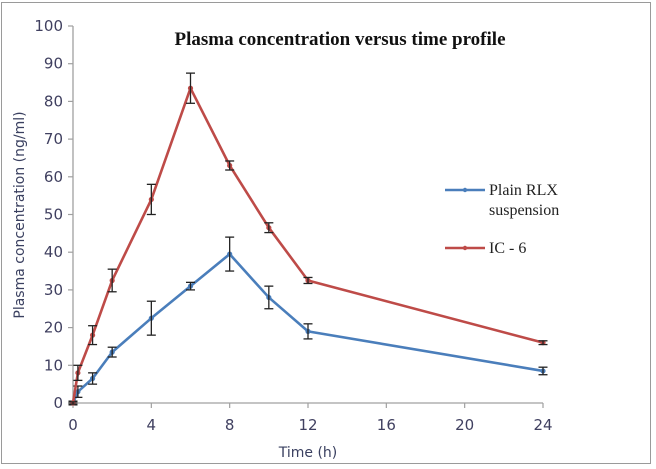 The image size is (656, 469). I want to click on y-tick-label: 40, so click(53, 252).